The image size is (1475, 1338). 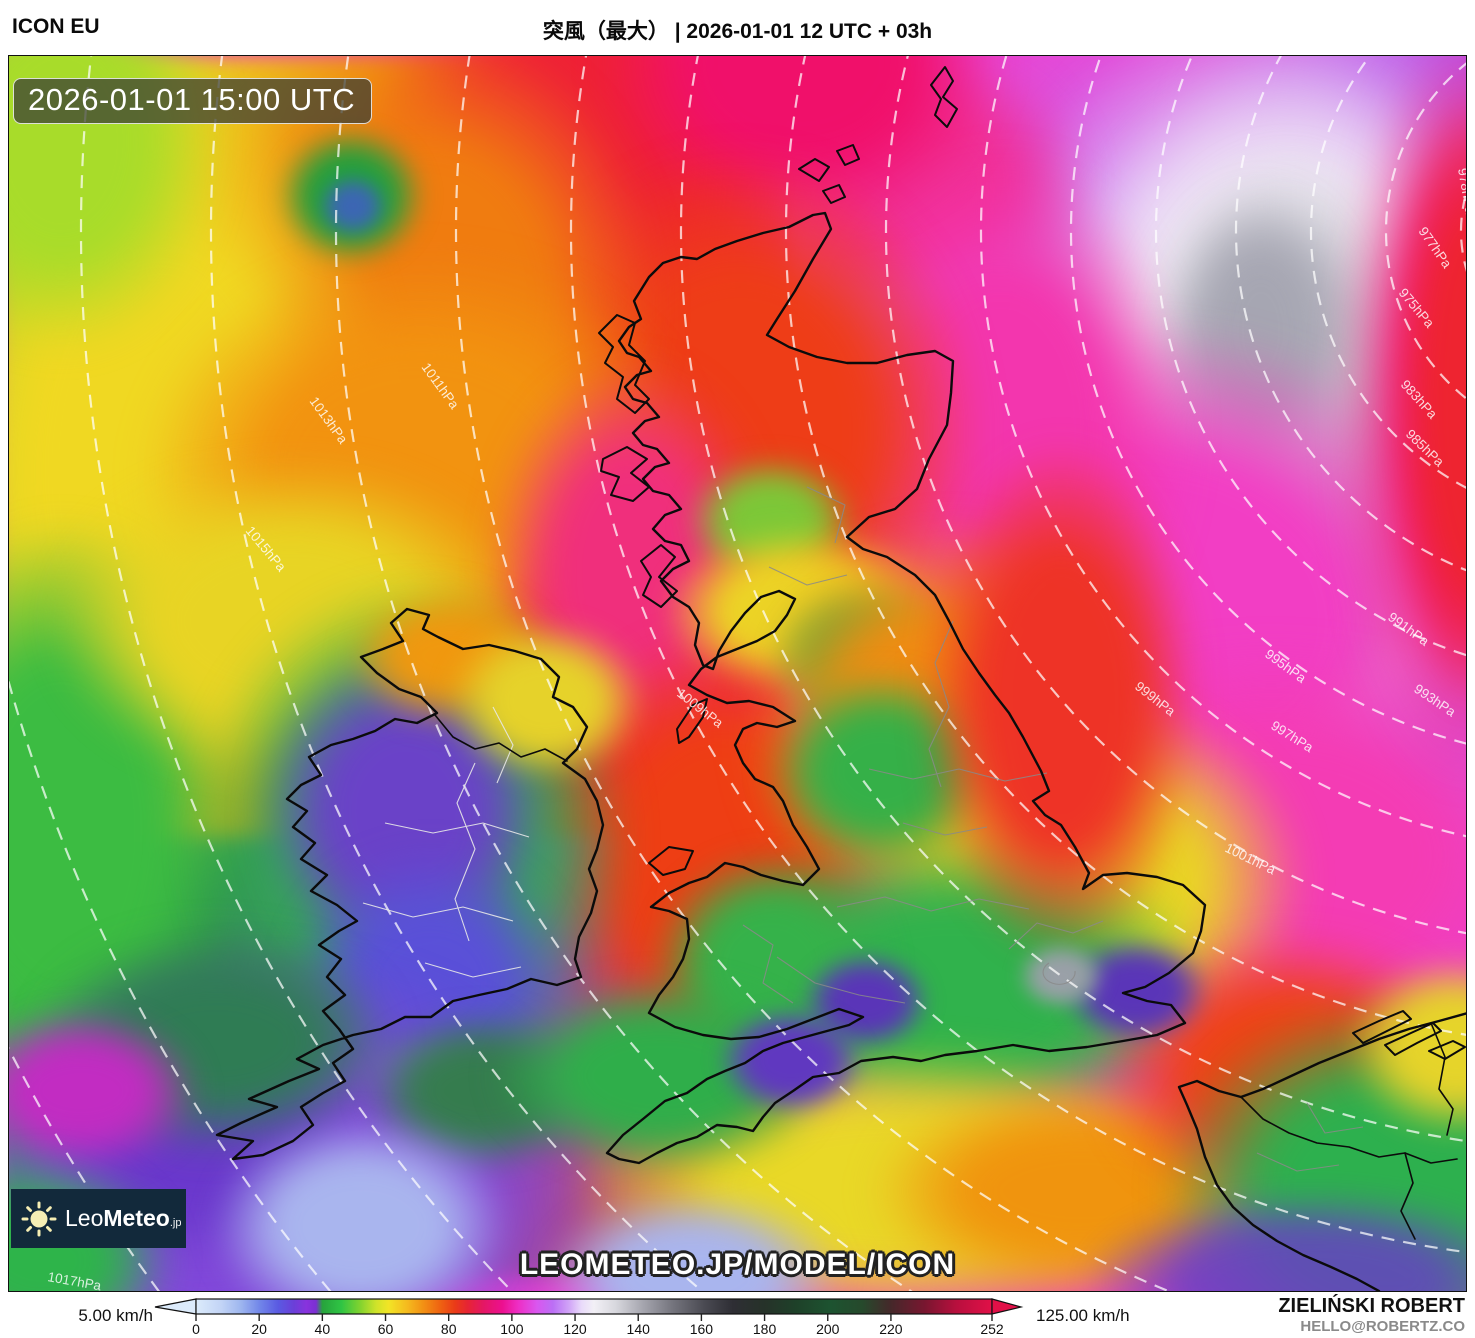 I want to click on logo-wordmark: LeoMeteo.jp, so click(x=123, y=1218).